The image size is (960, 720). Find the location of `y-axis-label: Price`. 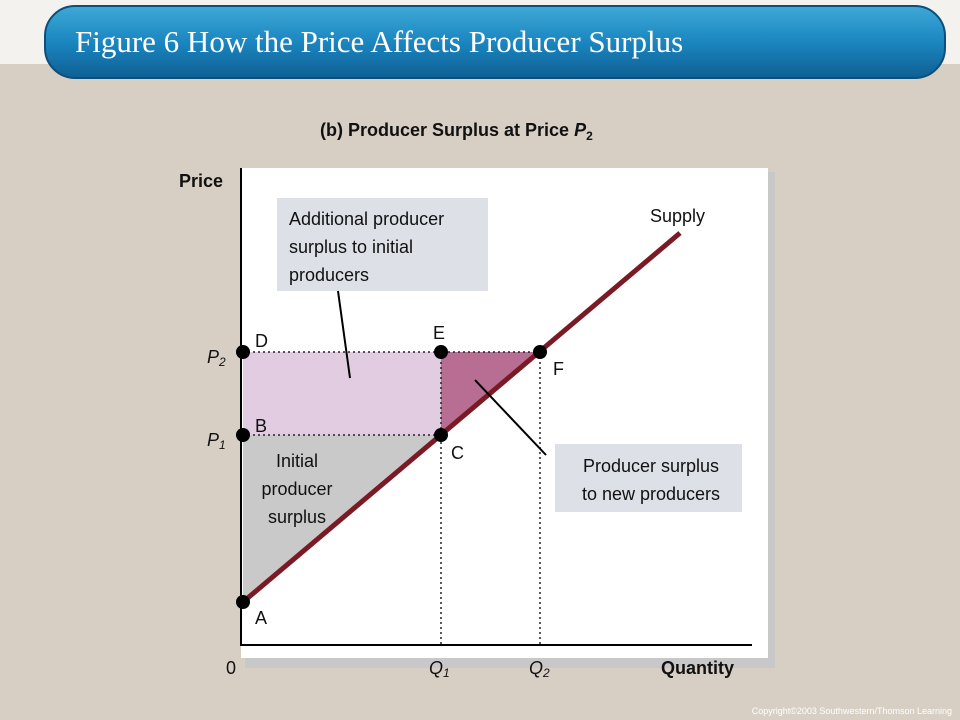

y-axis-label: Price is located at coordinates (201, 181).